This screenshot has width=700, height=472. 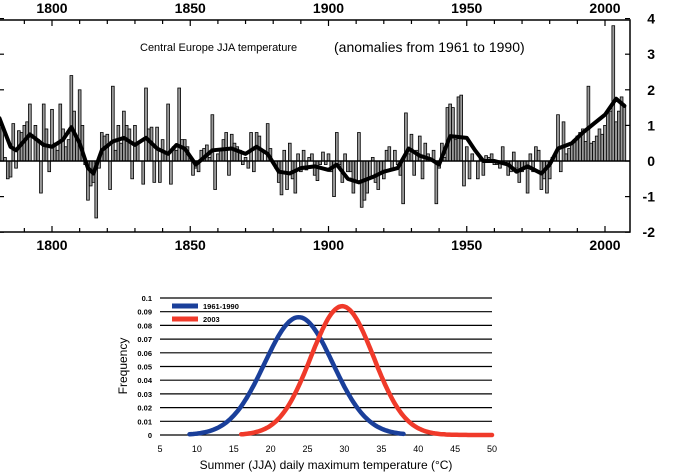 I want to click on annual-bar-1984, so click(x=560, y=166).